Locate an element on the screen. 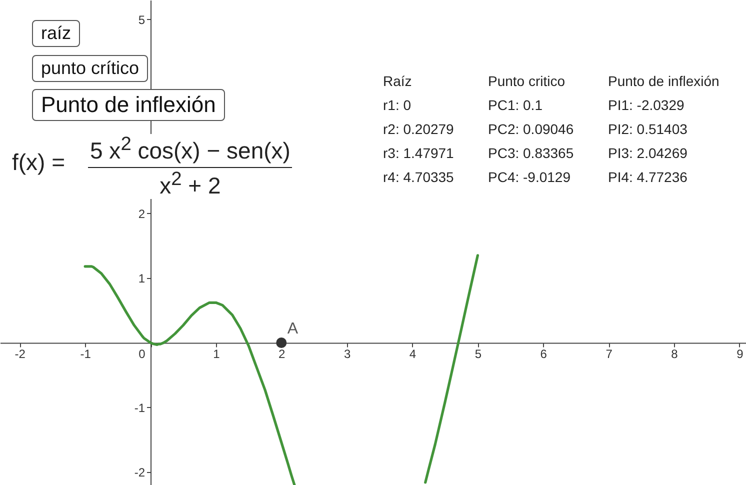 This screenshot has height=485, width=746. x-tick-label: 1 is located at coordinates (216, 354).